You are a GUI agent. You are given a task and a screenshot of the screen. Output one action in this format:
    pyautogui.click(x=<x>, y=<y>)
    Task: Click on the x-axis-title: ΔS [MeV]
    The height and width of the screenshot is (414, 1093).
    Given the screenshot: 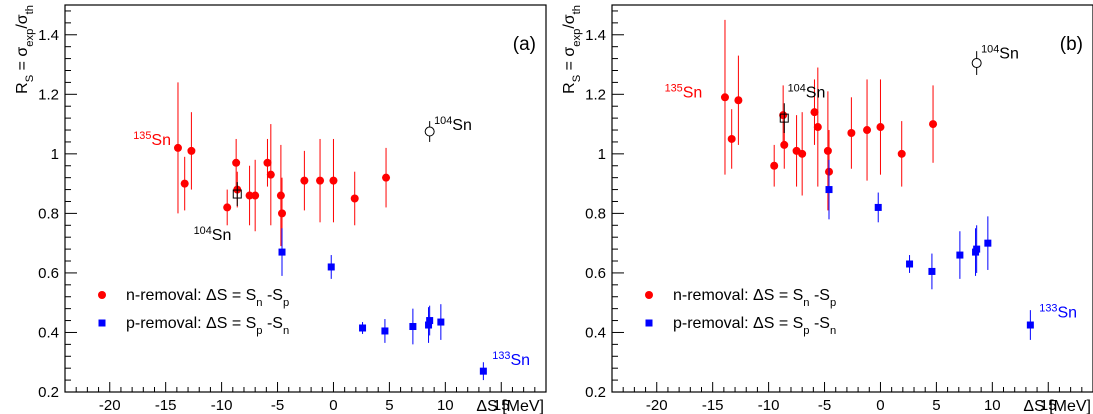 What is the action you would take?
    pyautogui.click(x=1057, y=406)
    